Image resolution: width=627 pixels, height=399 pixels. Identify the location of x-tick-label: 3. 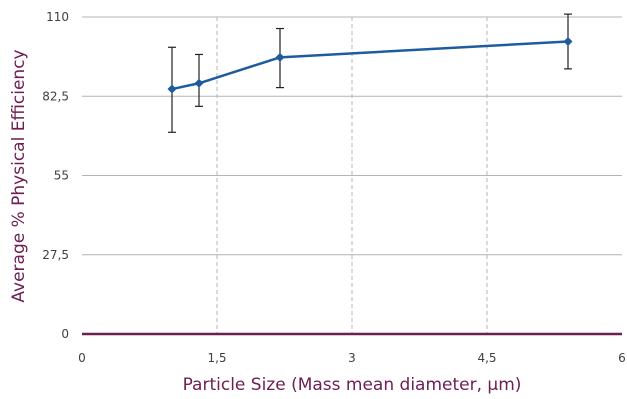
(352, 358).